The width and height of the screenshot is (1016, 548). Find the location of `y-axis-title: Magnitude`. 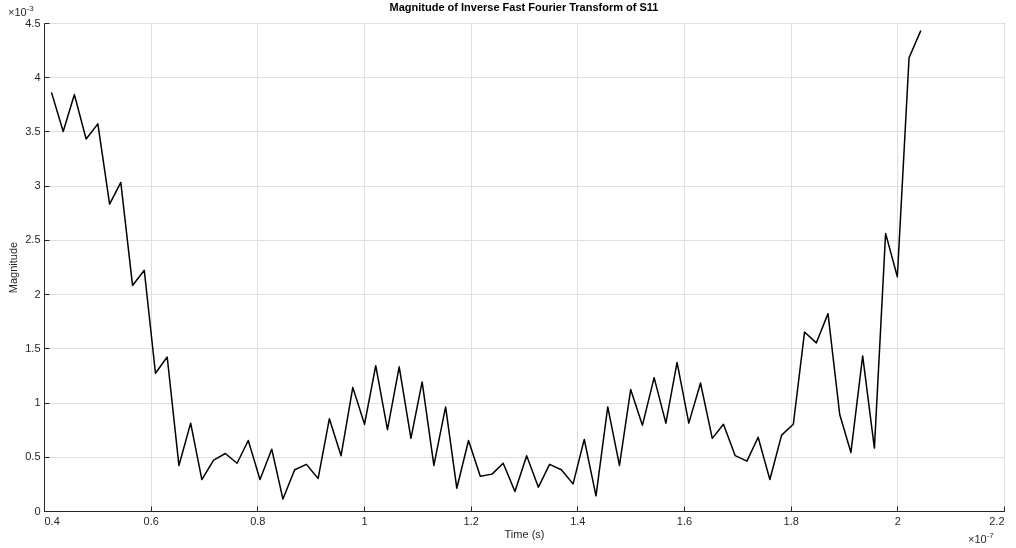

y-axis-title: Magnitude is located at coordinates (13, 267).